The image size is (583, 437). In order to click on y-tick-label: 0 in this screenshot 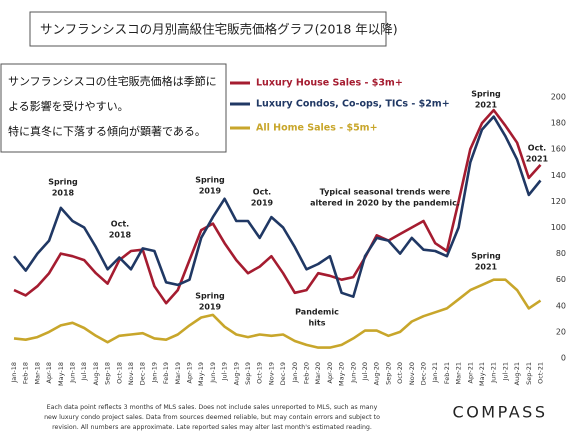, I will do `click(563, 358)`.